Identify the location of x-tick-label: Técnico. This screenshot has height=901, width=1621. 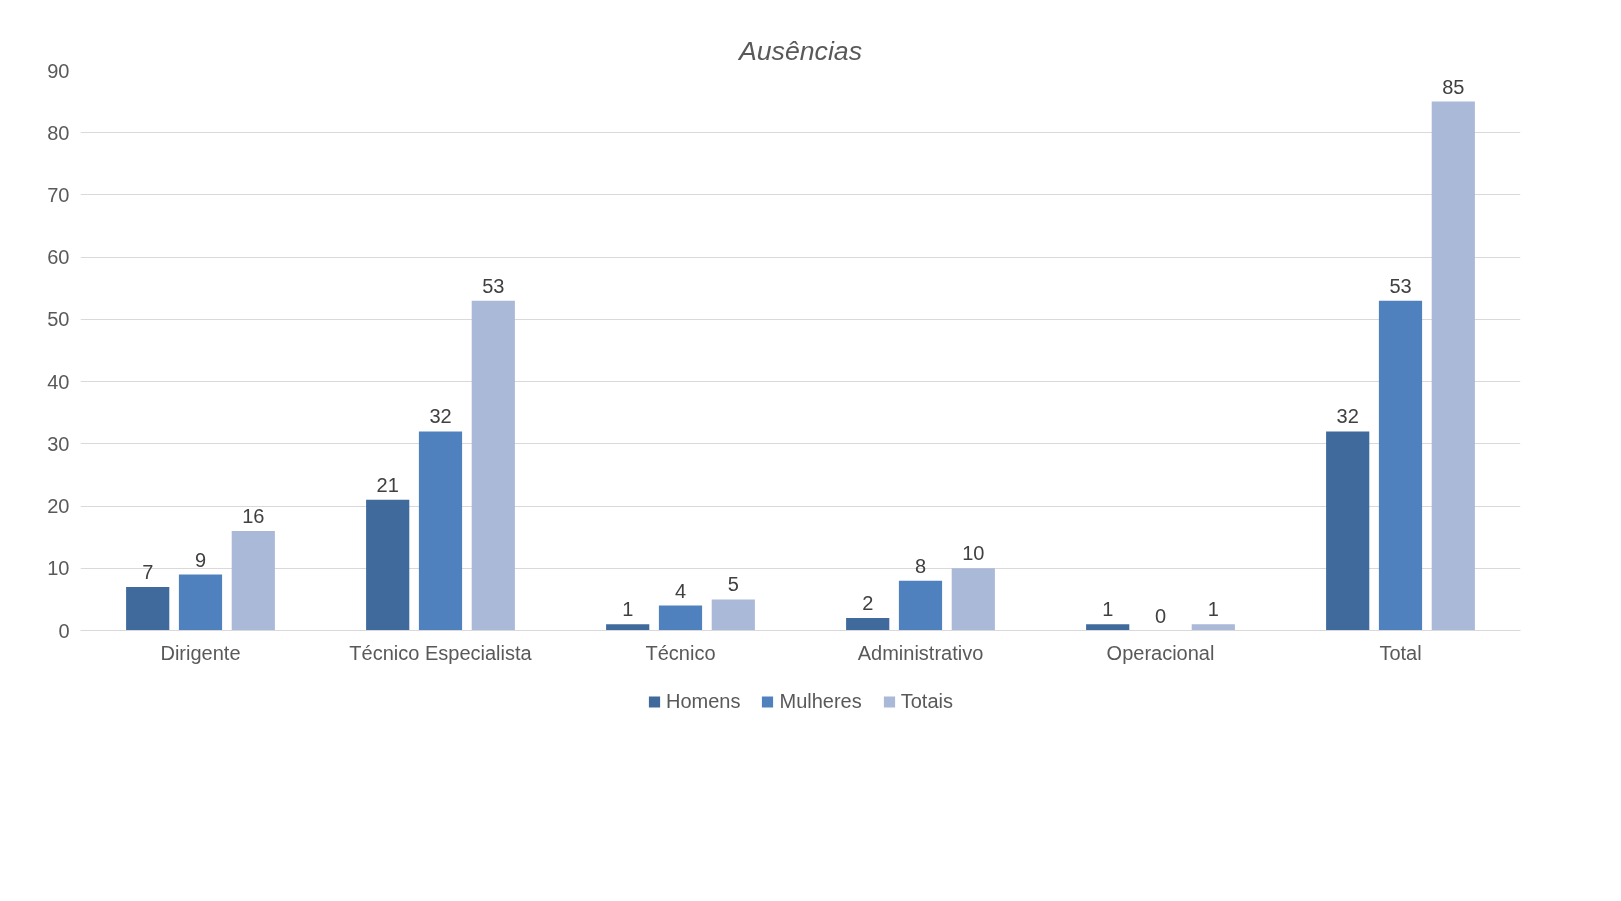
(680, 652).